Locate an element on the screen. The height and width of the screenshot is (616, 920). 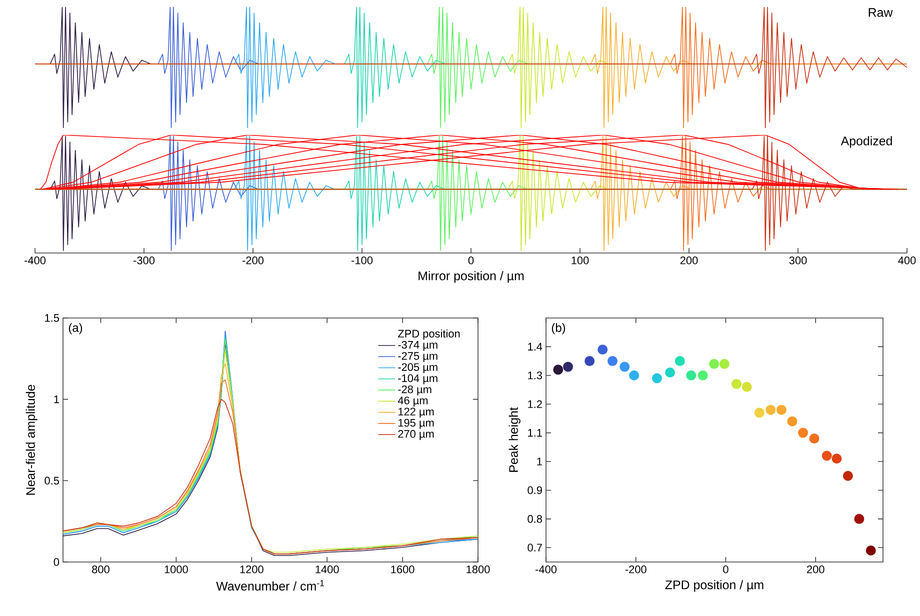
y-tick-label: 0.5 is located at coordinates (52, 480).